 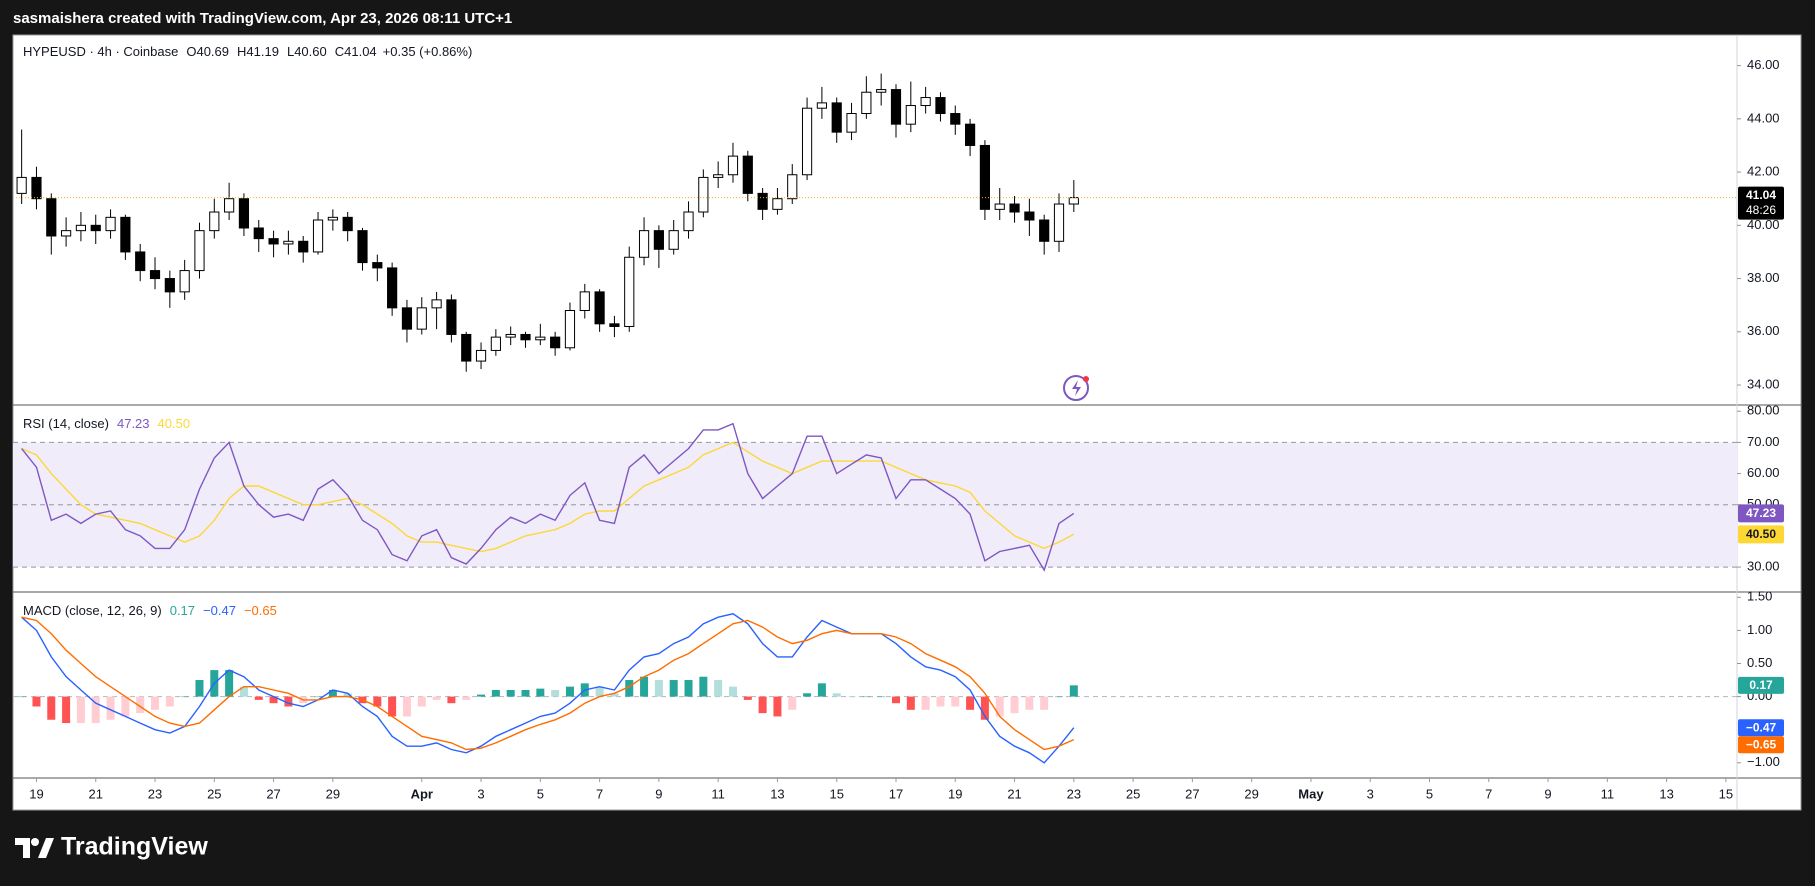 I want to click on legend-item: 41.04, so click(x=360, y=51).